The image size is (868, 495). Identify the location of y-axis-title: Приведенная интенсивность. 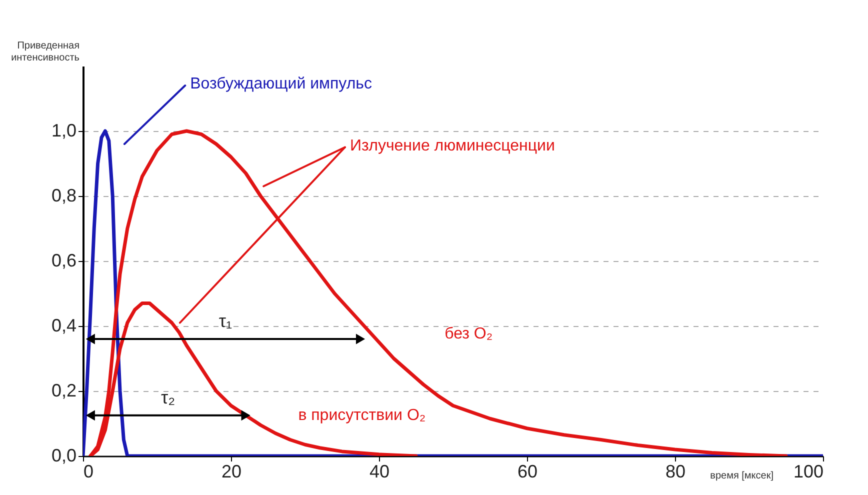
(45, 52).